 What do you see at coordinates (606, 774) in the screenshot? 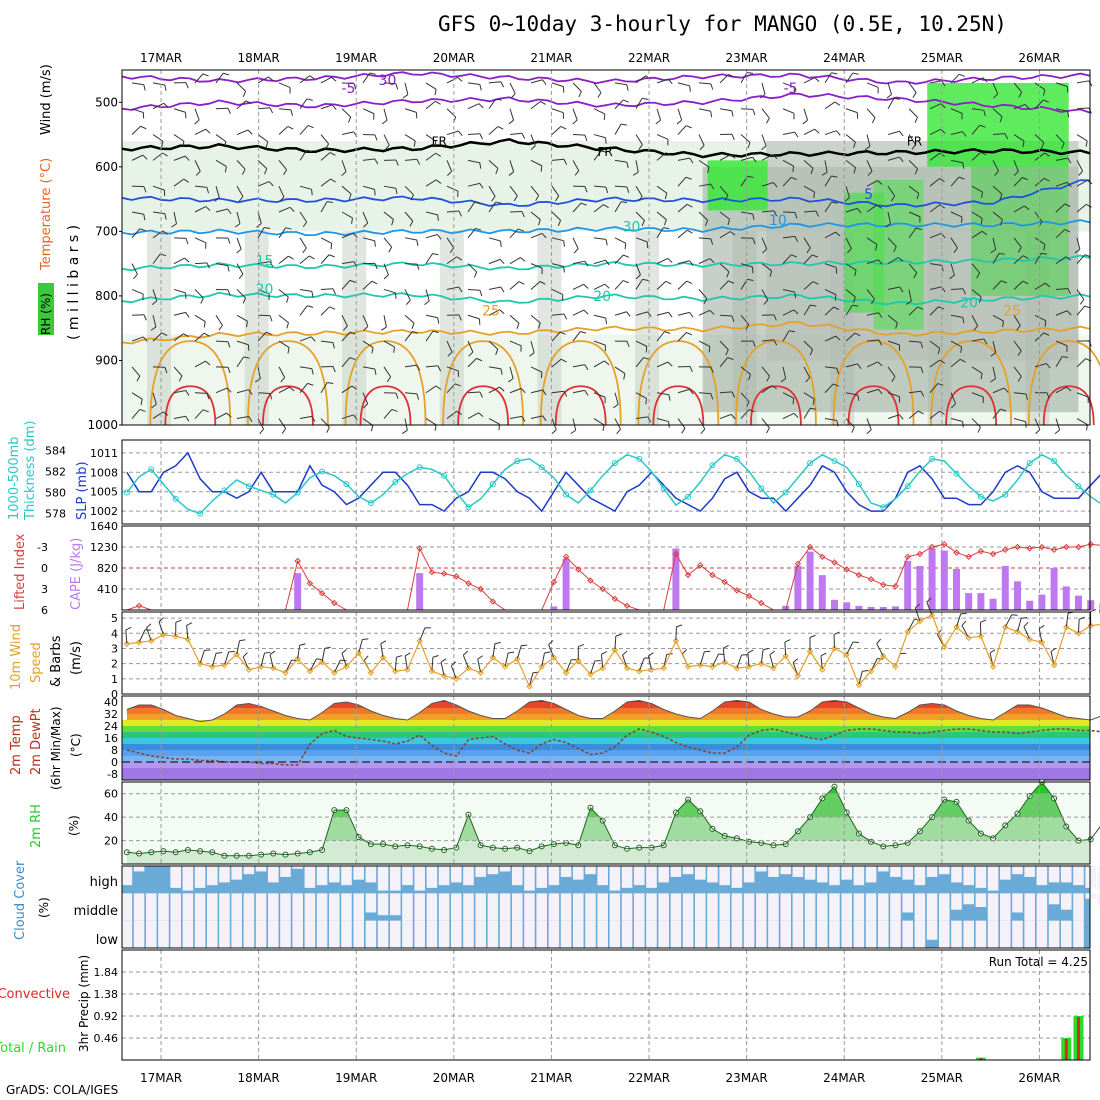
I see `temp-band` at bounding box center [606, 774].